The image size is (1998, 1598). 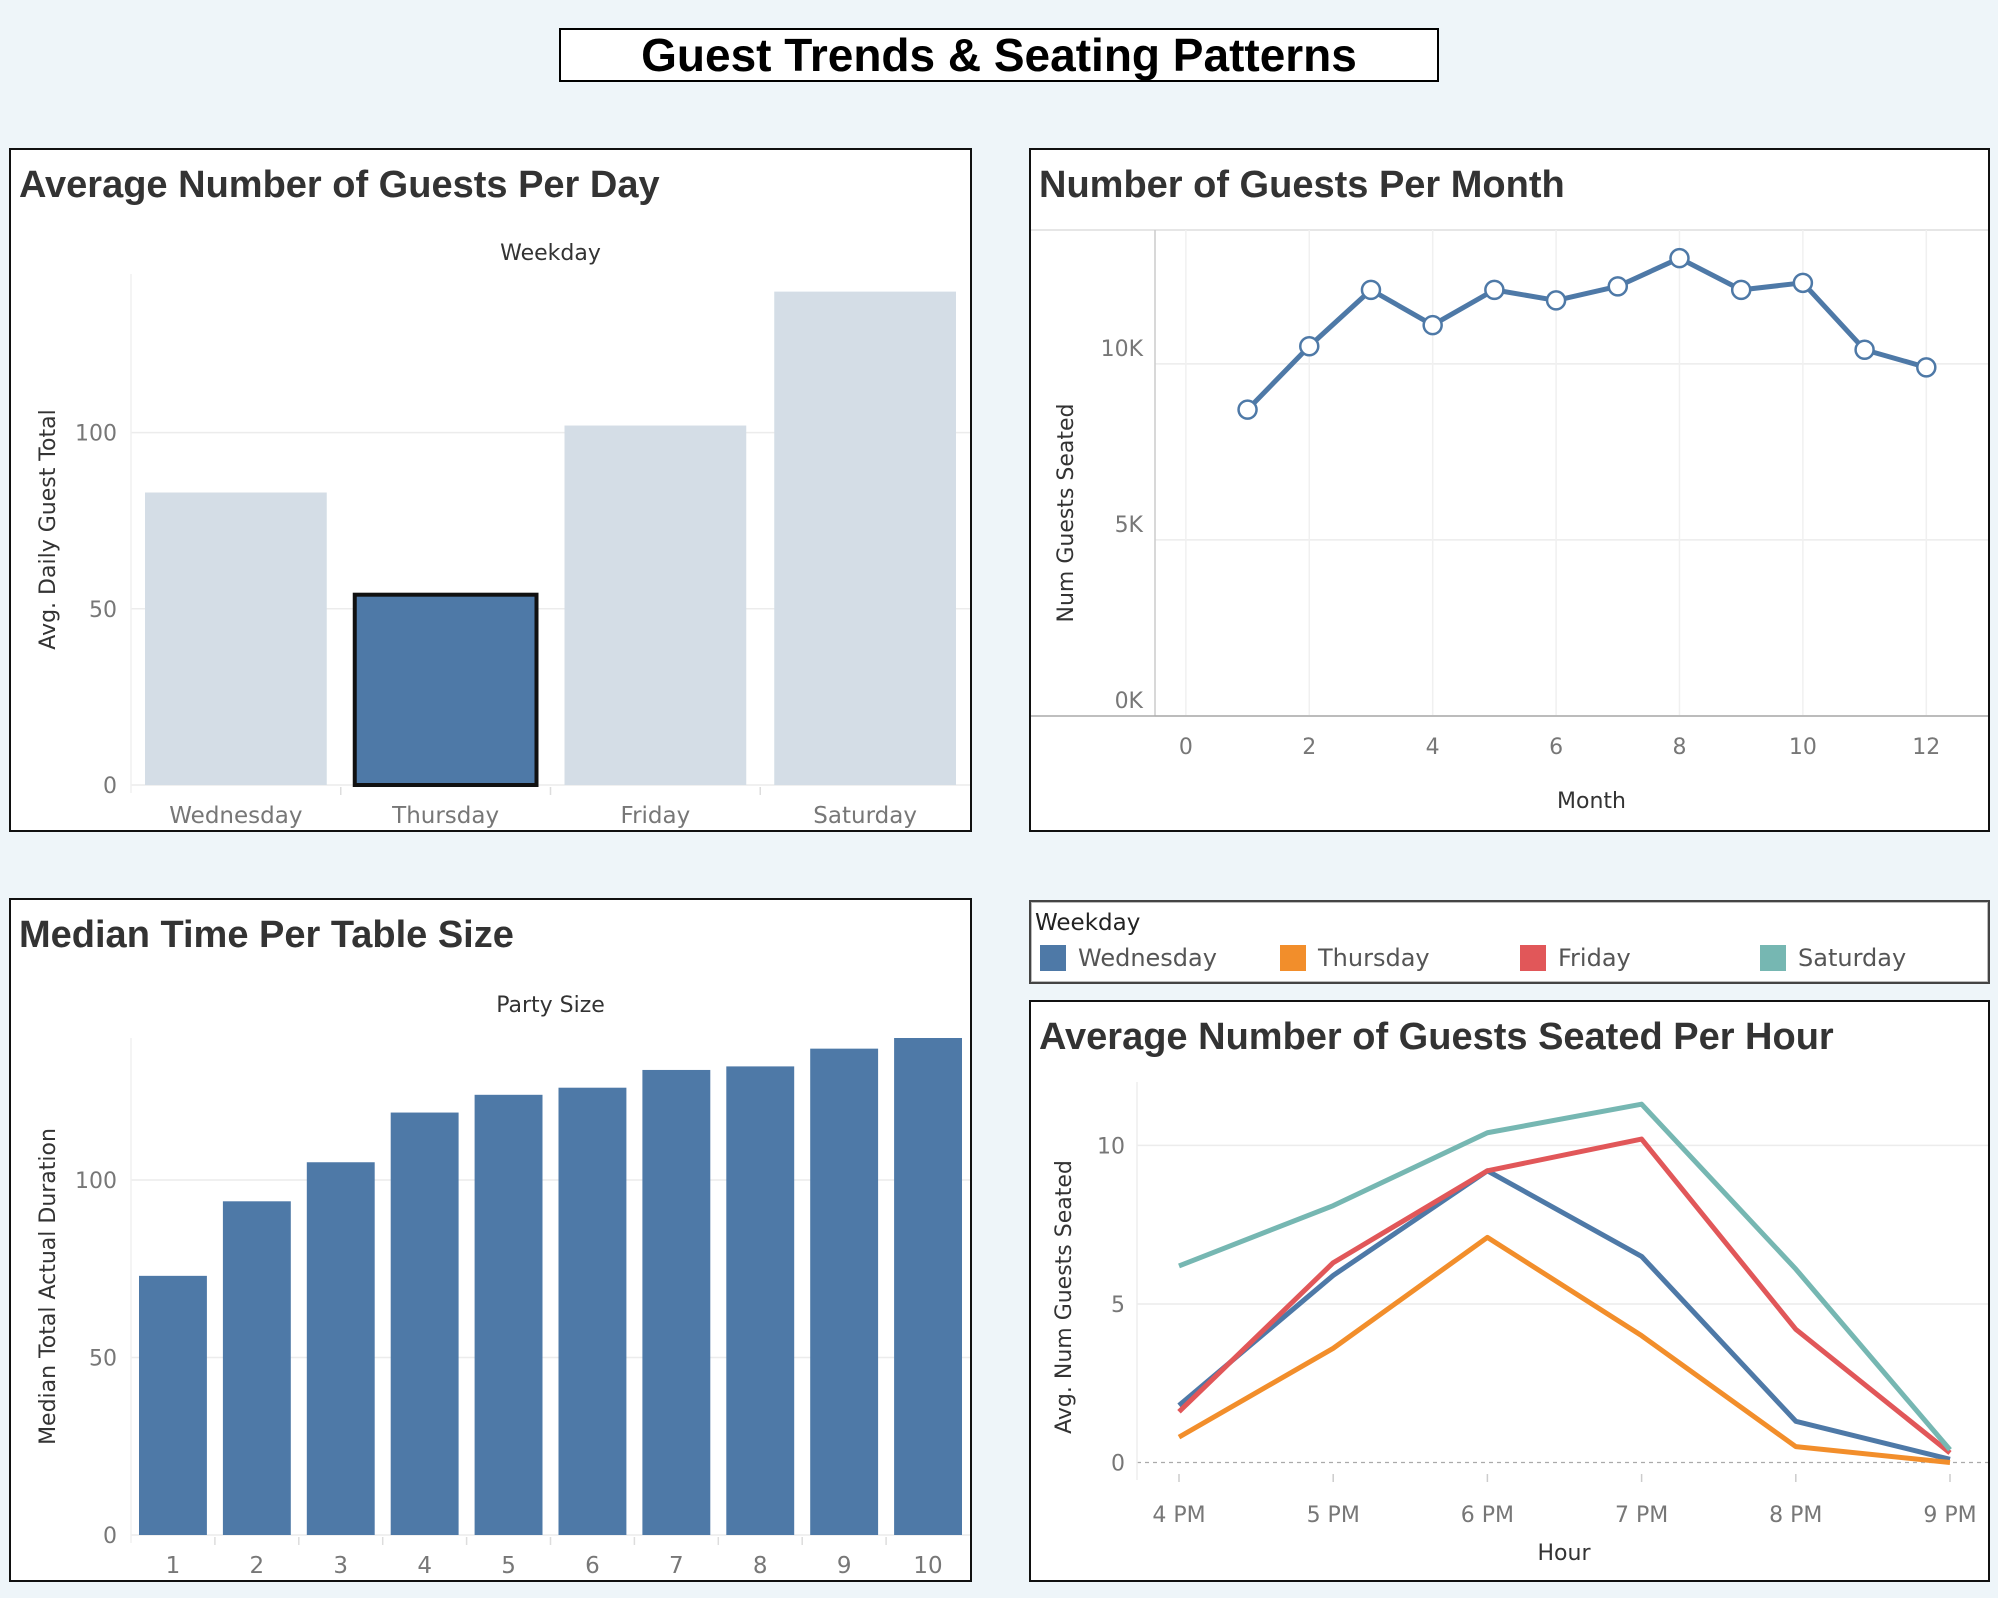 I want to click on legend-label: Friday, so click(x=1594, y=958).